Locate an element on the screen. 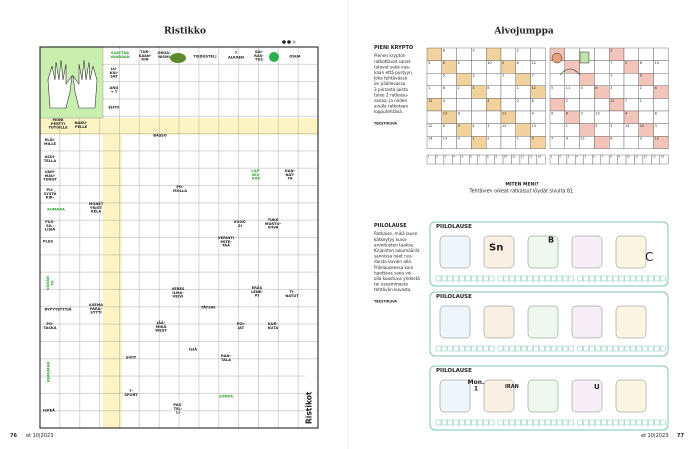 This screenshot has width=696, height=449. key-number: 6 is located at coordinates (594, 156).